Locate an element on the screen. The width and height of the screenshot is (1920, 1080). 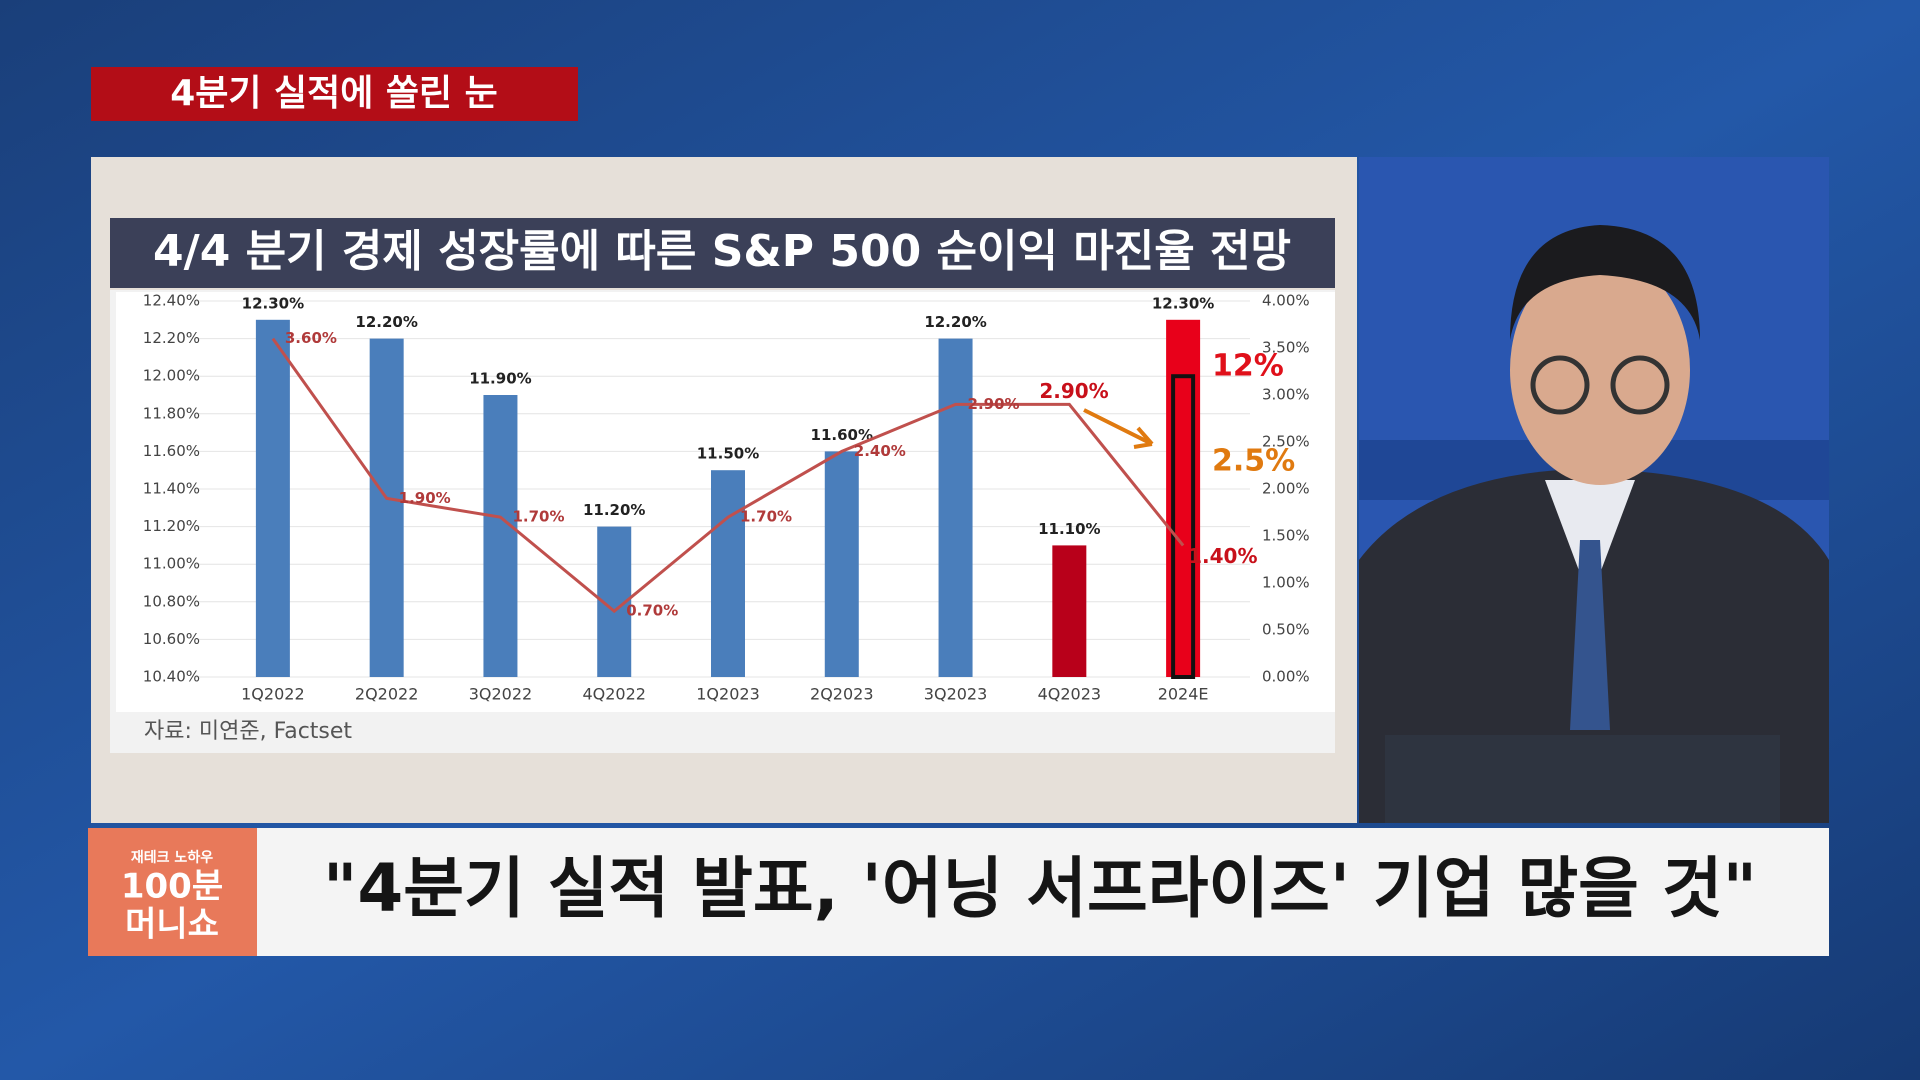
logo-line1: 100분 is located at coordinates (172, 887).